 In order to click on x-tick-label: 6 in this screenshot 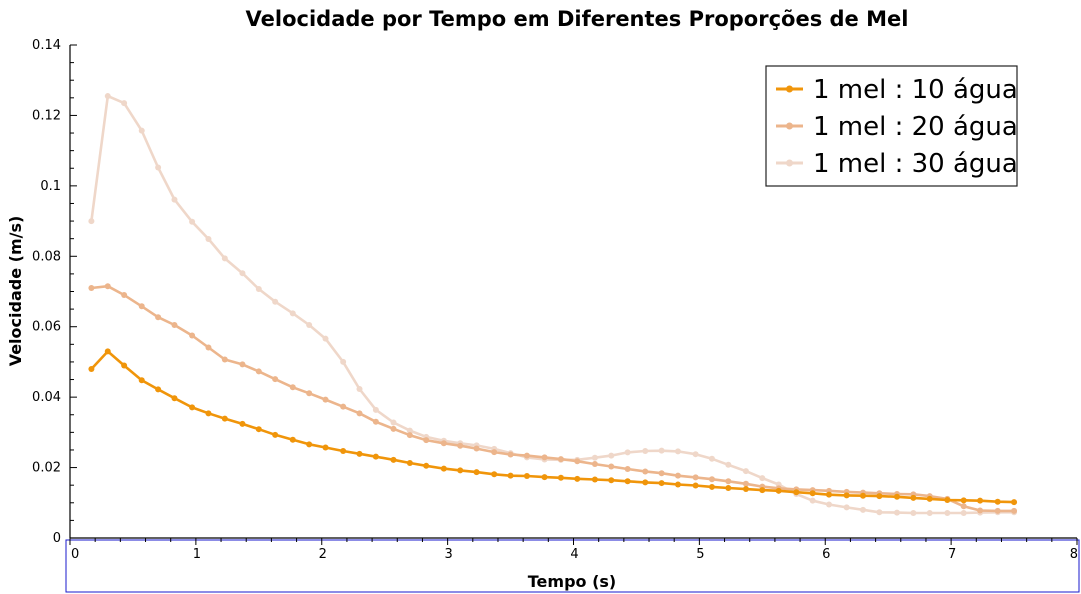, I will do `click(826, 554)`.